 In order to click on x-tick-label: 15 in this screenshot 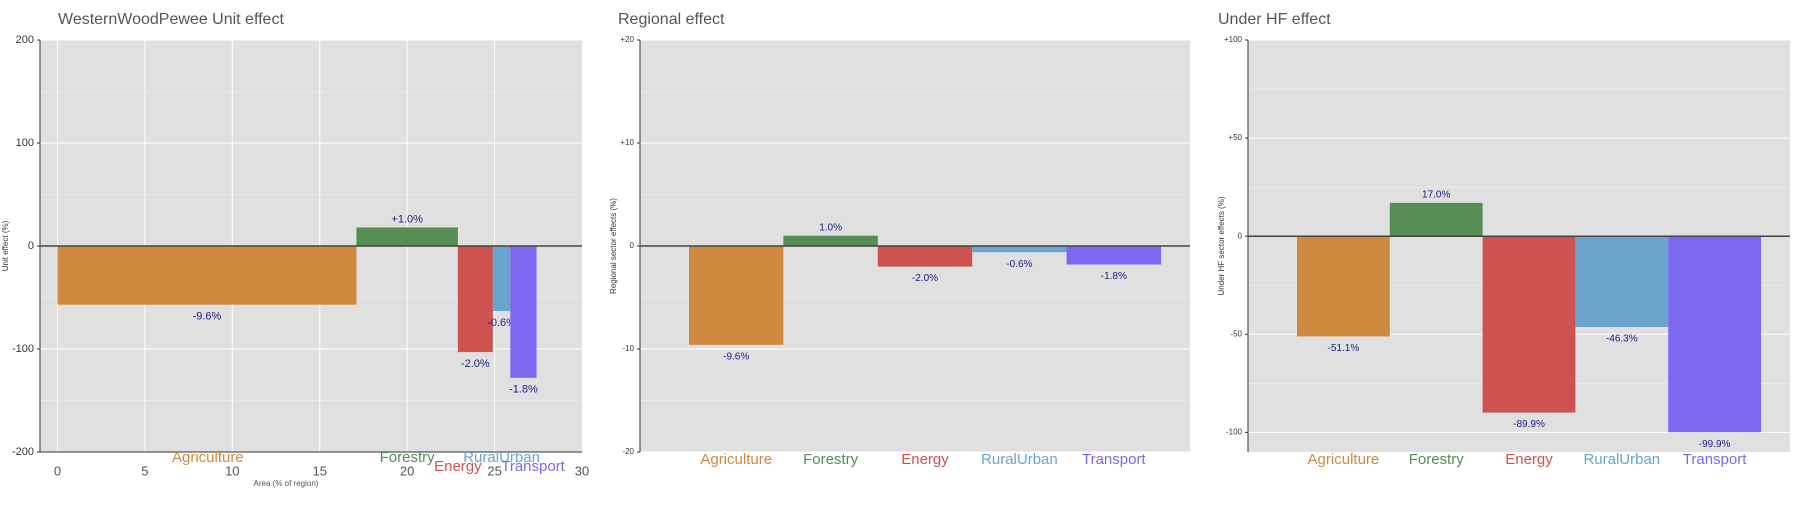, I will do `click(320, 470)`.